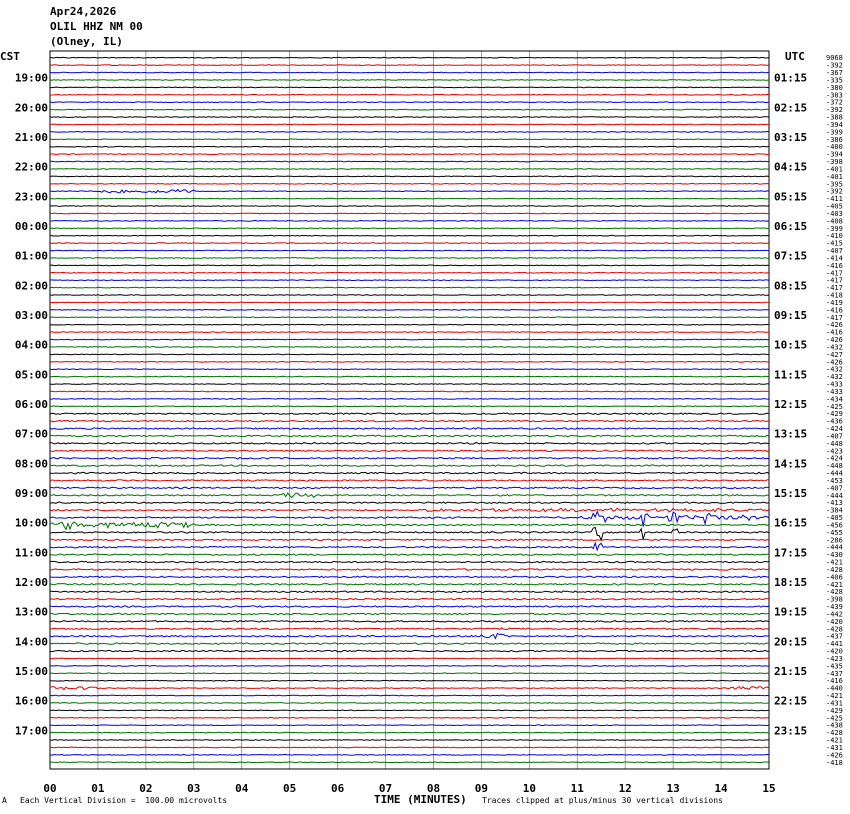 The height and width of the screenshot is (814, 850). Describe the element at coordinates (31, 78) in the screenshot. I see `hour-label-cst: 19:00` at that location.